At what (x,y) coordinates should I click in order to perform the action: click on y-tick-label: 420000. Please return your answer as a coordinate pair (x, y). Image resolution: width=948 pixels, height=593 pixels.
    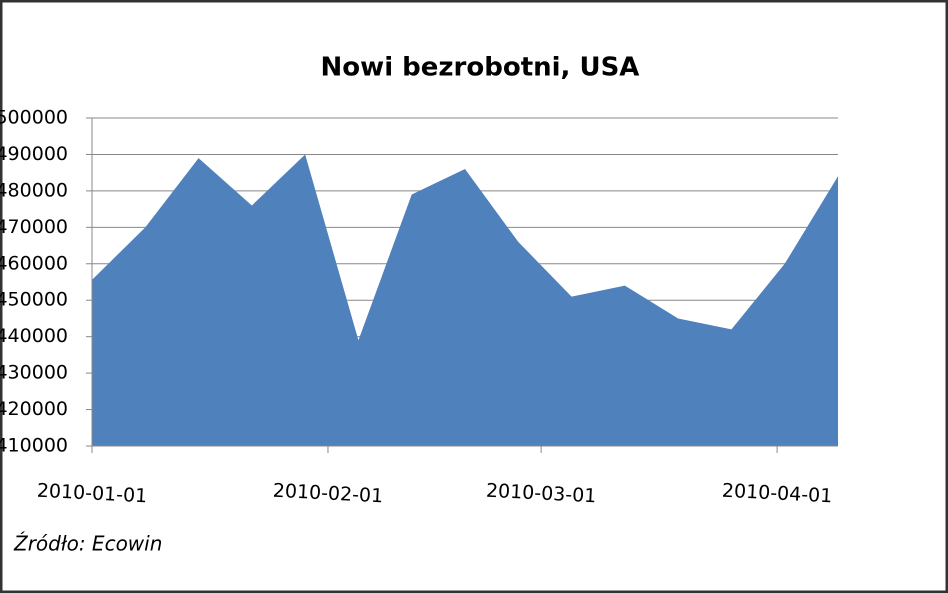
    Looking at the image, I should click on (34, 409).